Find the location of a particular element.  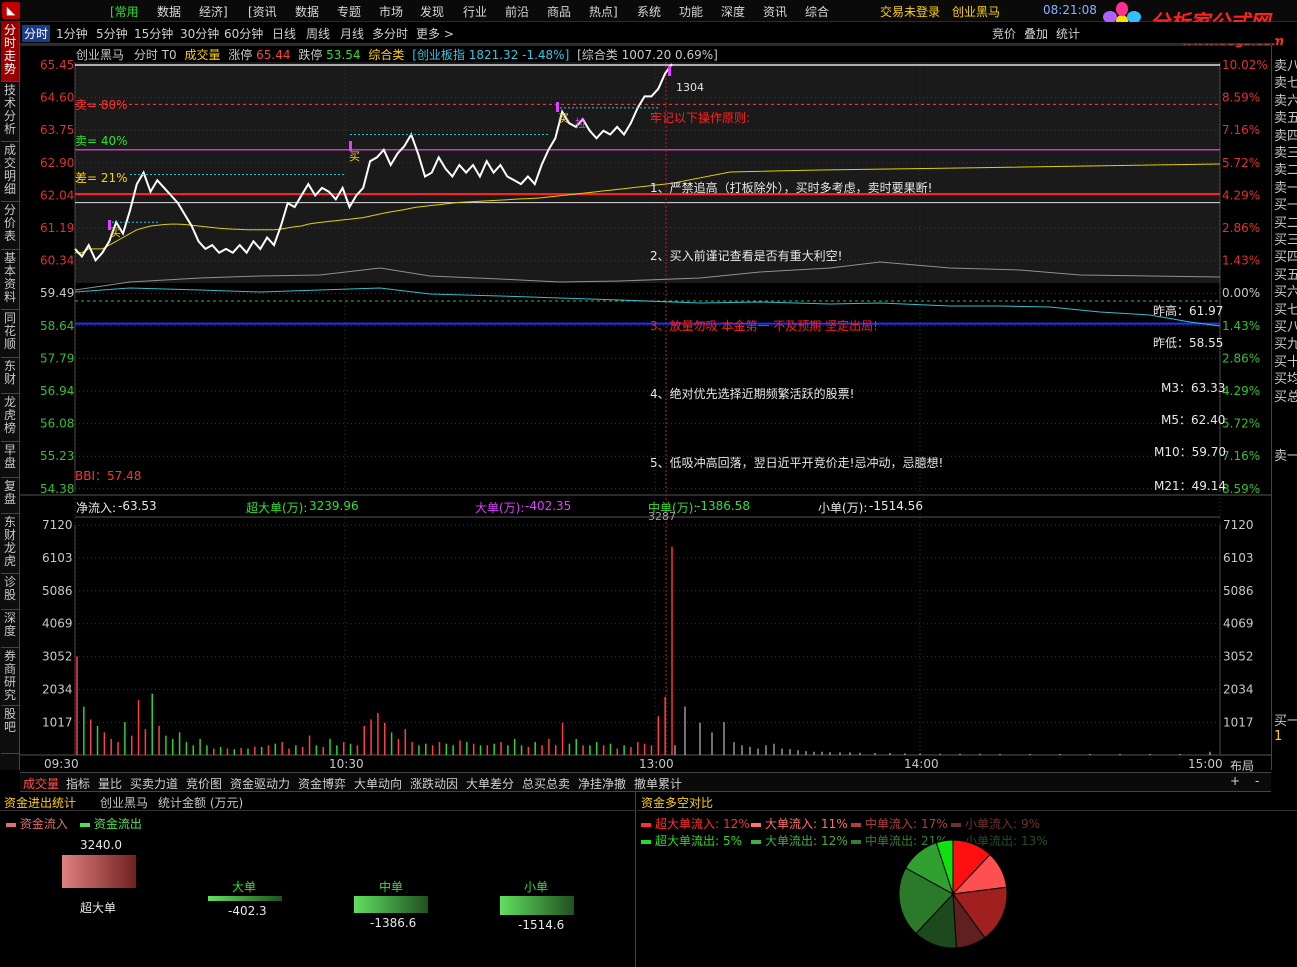

order-book-row-10: 买三 is located at coordinates (1285, 240).